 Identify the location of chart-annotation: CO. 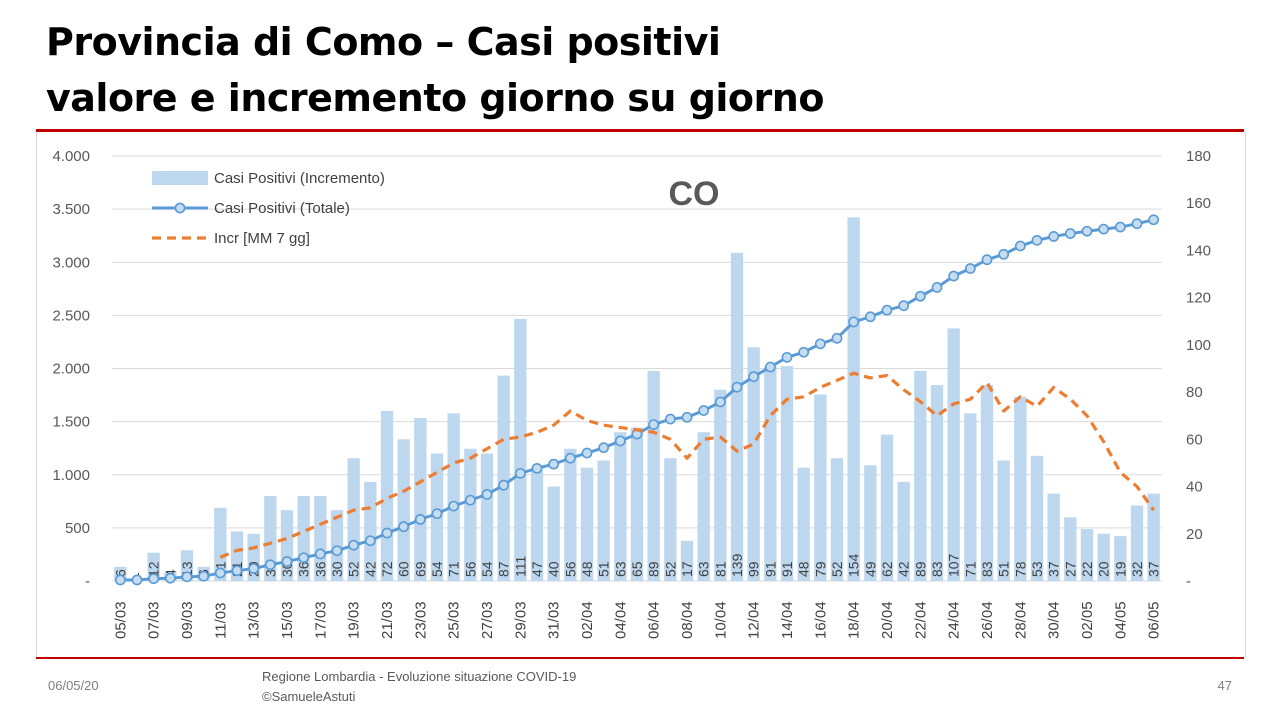
(694, 194).